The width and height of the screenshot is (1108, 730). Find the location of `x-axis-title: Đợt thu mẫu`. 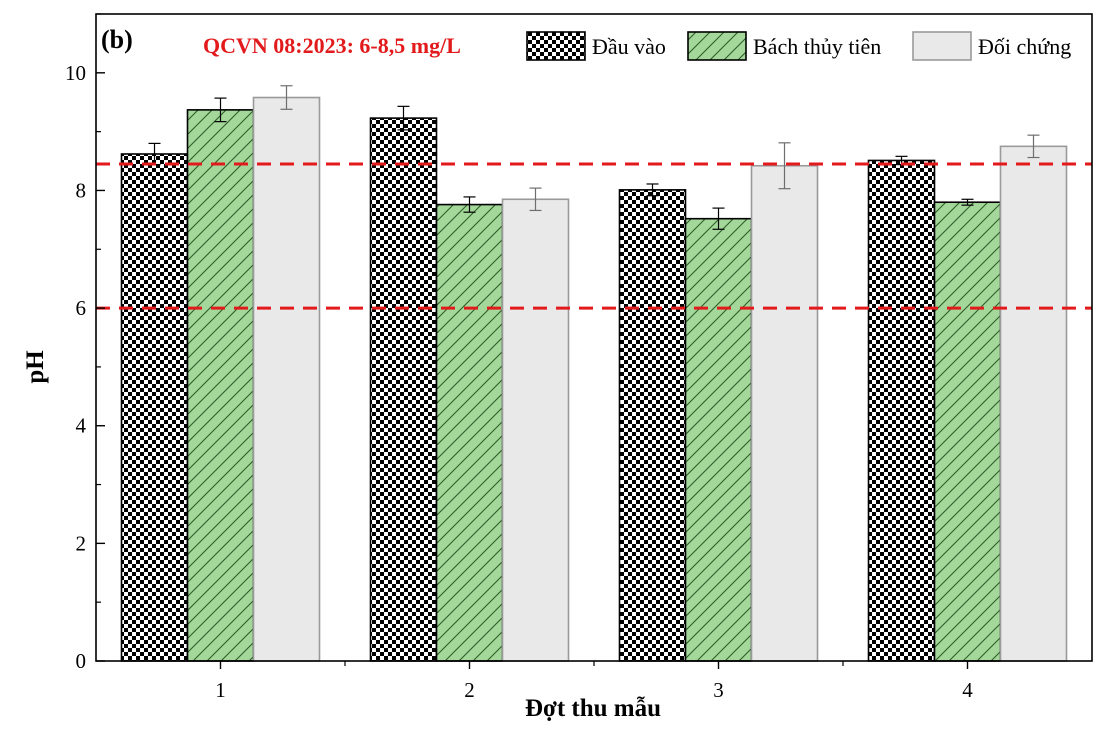

x-axis-title: Đợt thu mẫu is located at coordinates (593, 708).